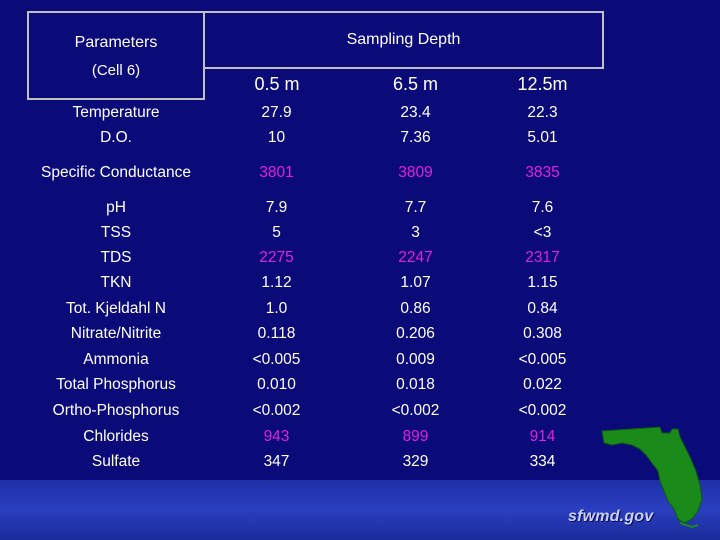 The height and width of the screenshot is (540, 720). Describe the element at coordinates (315, 333) in the screenshot. I see `table-row: Nitrate/Nitrite 0.118 0.206 0.308` at that location.